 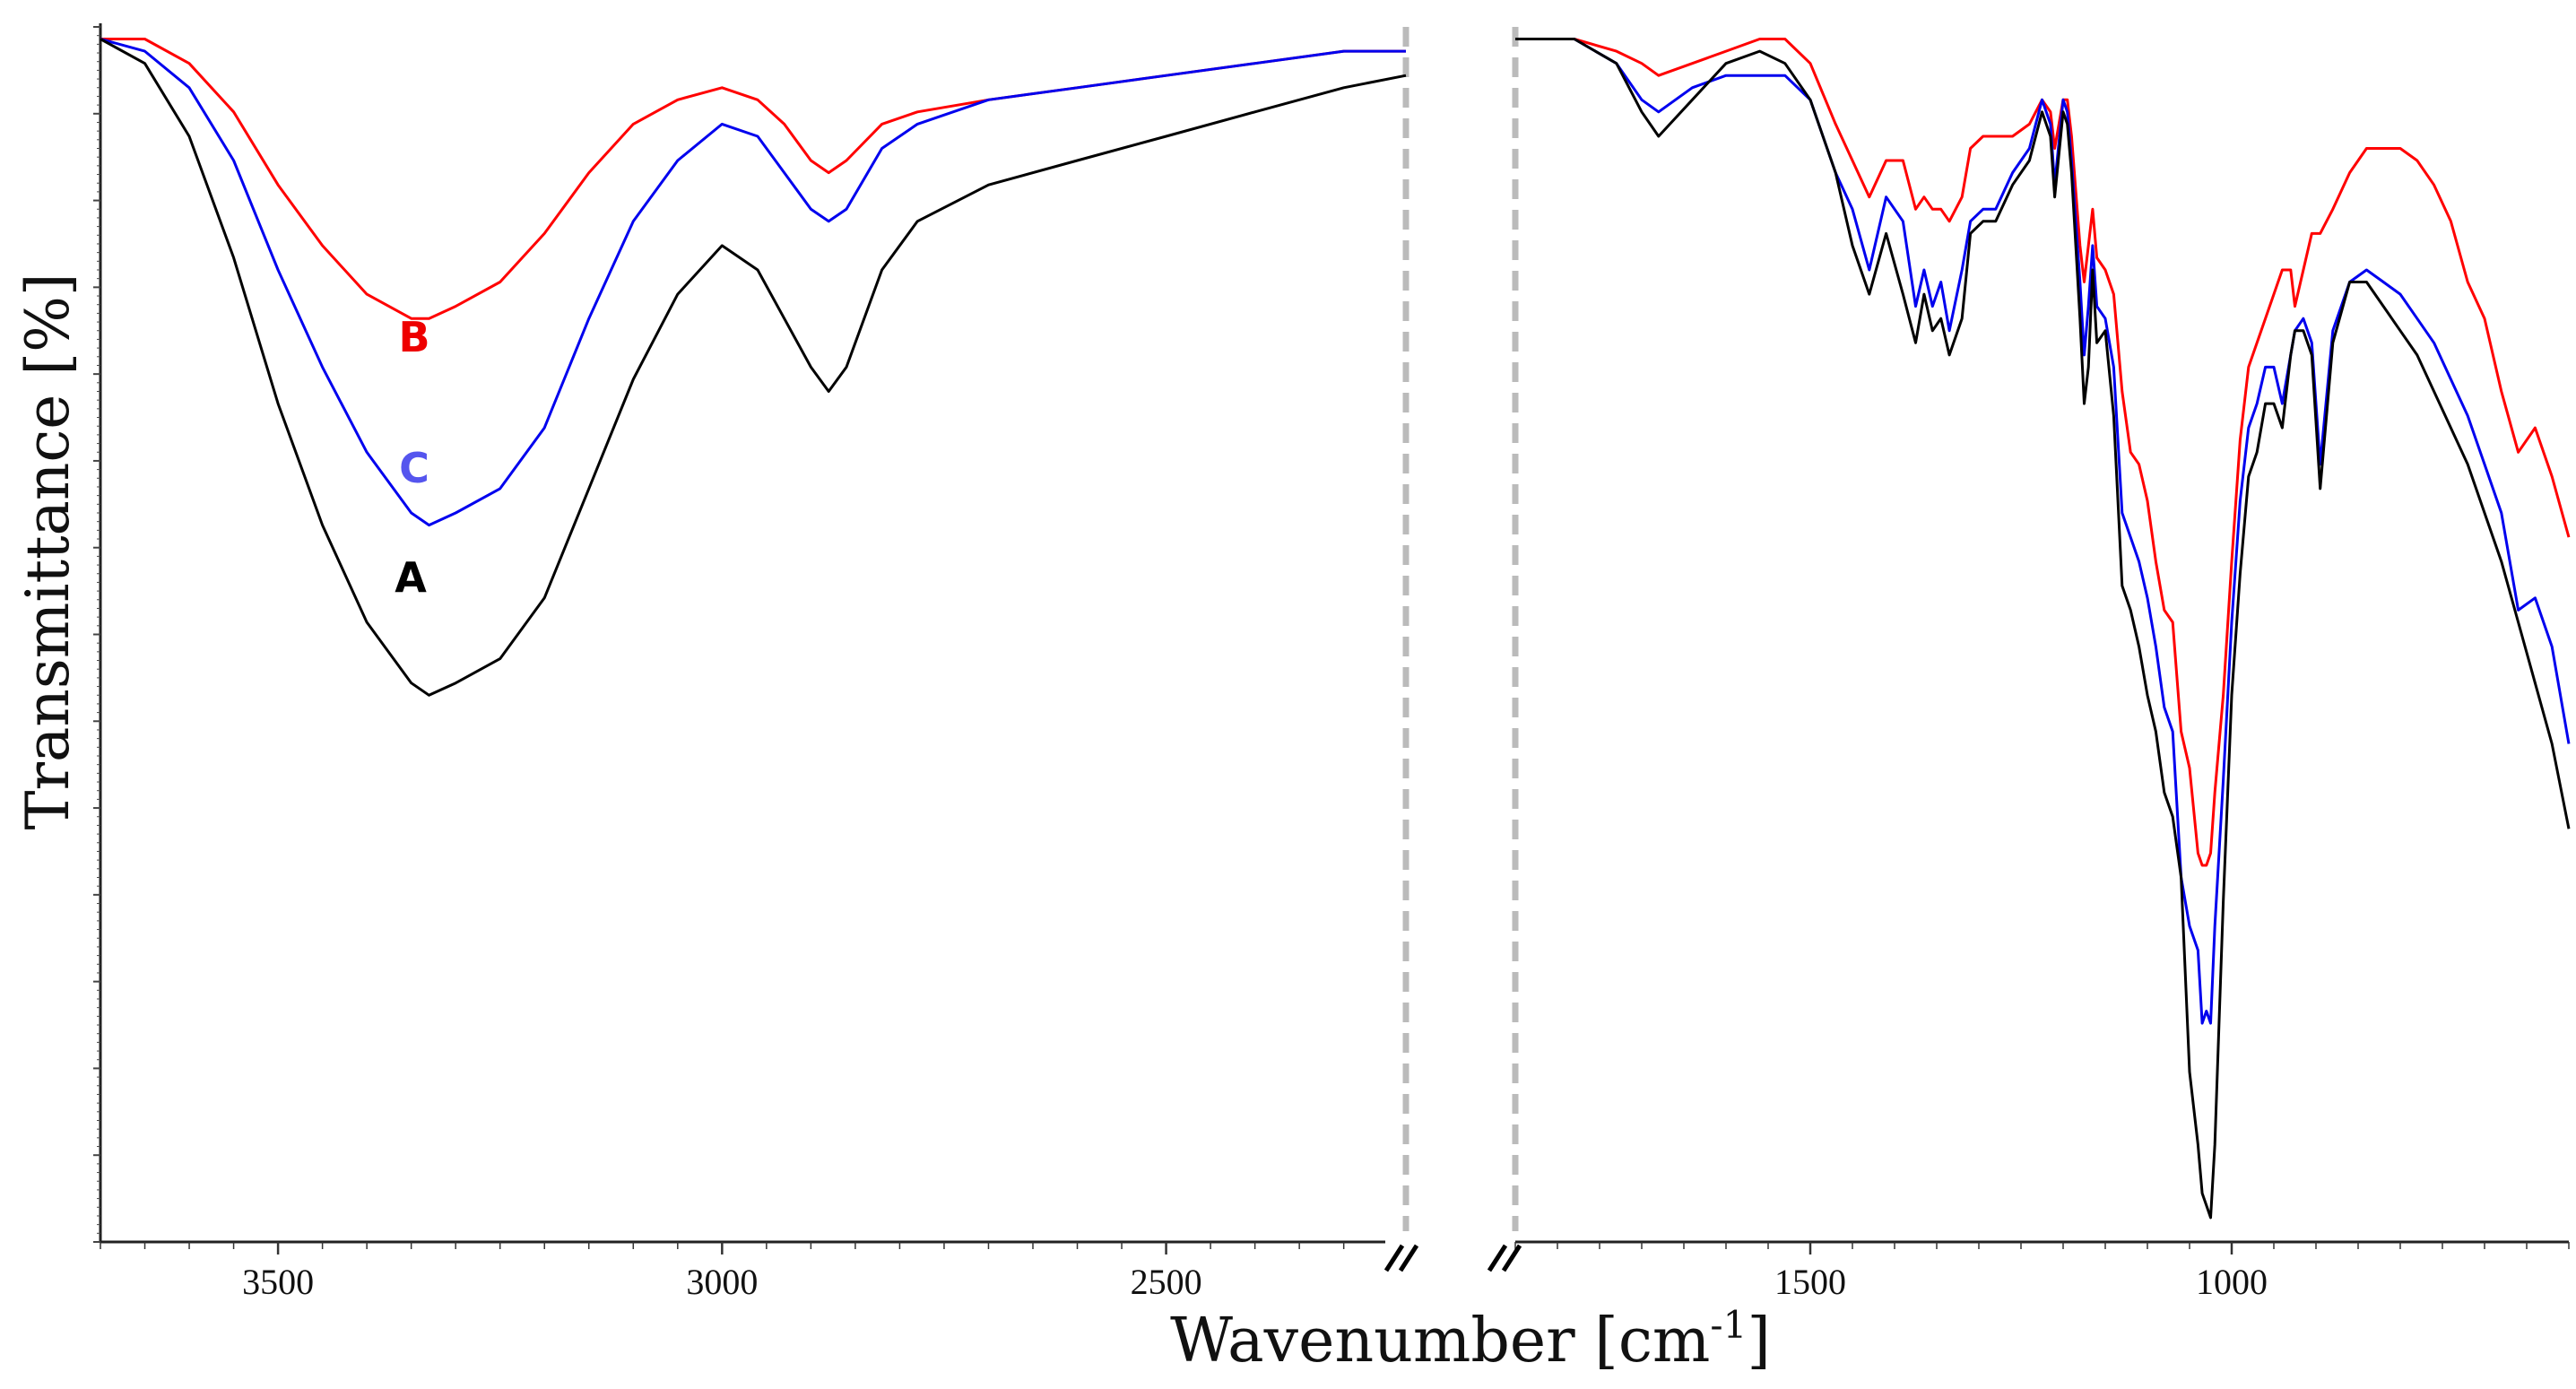 I want to click on axis-break-mark, so click(x=1504, y=1258).